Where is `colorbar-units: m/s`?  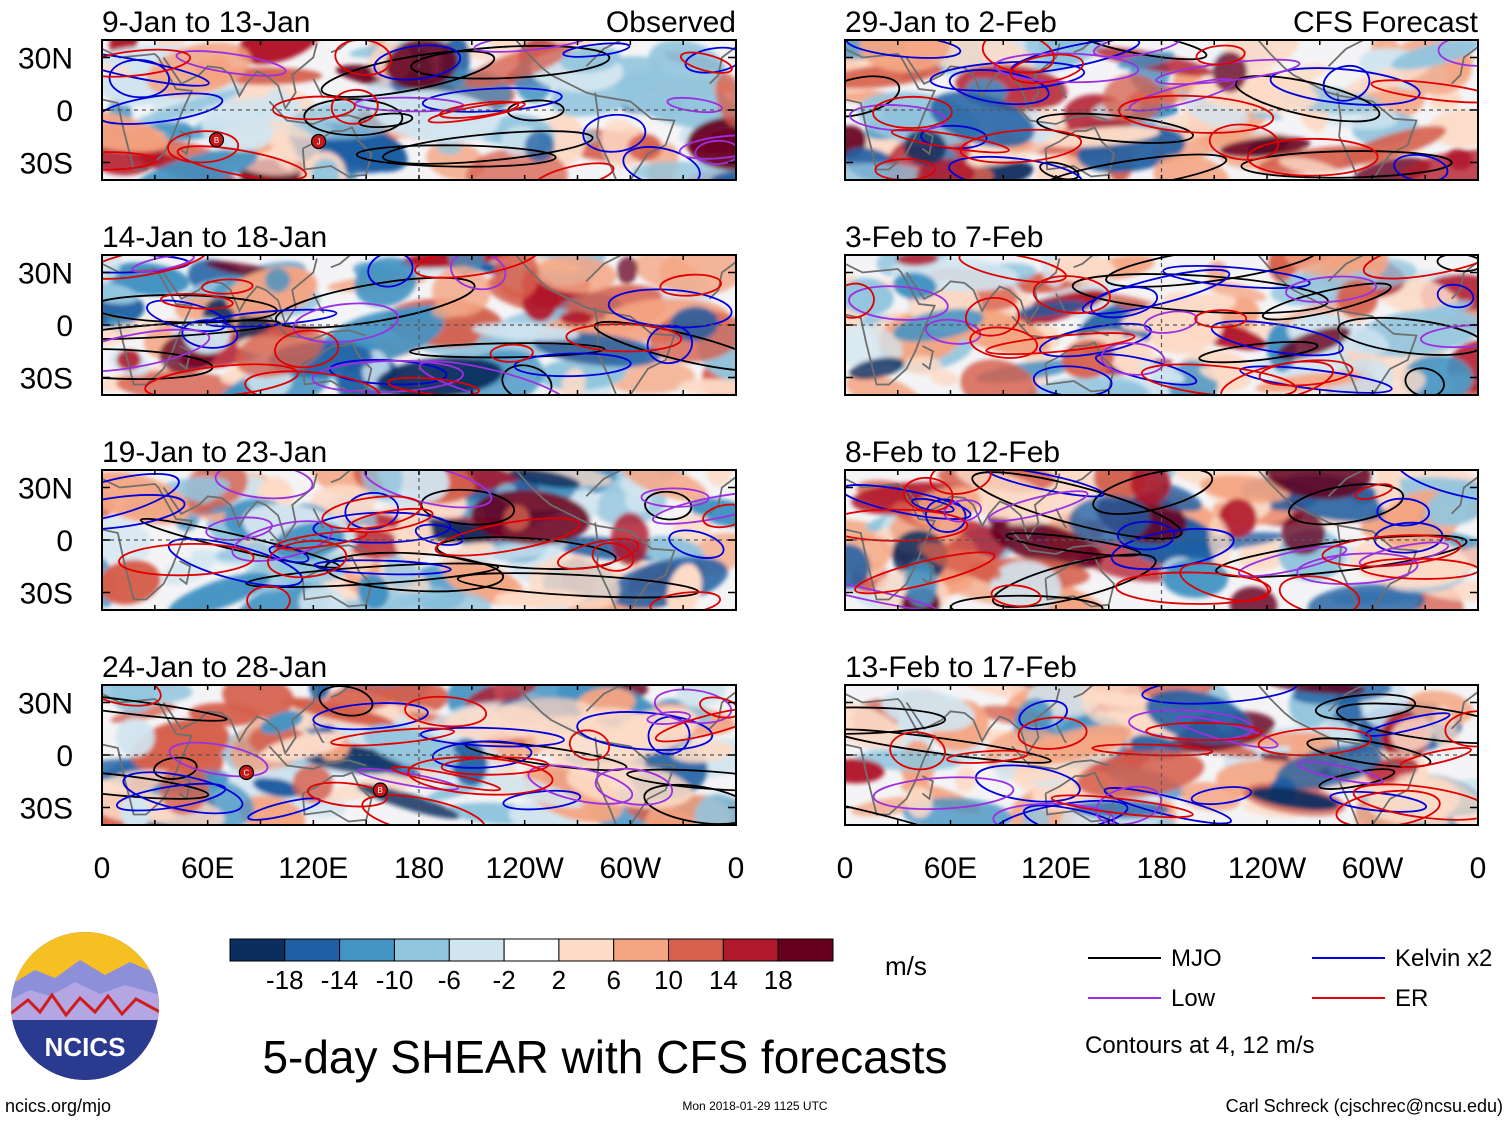 colorbar-units: m/s is located at coordinates (906, 966).